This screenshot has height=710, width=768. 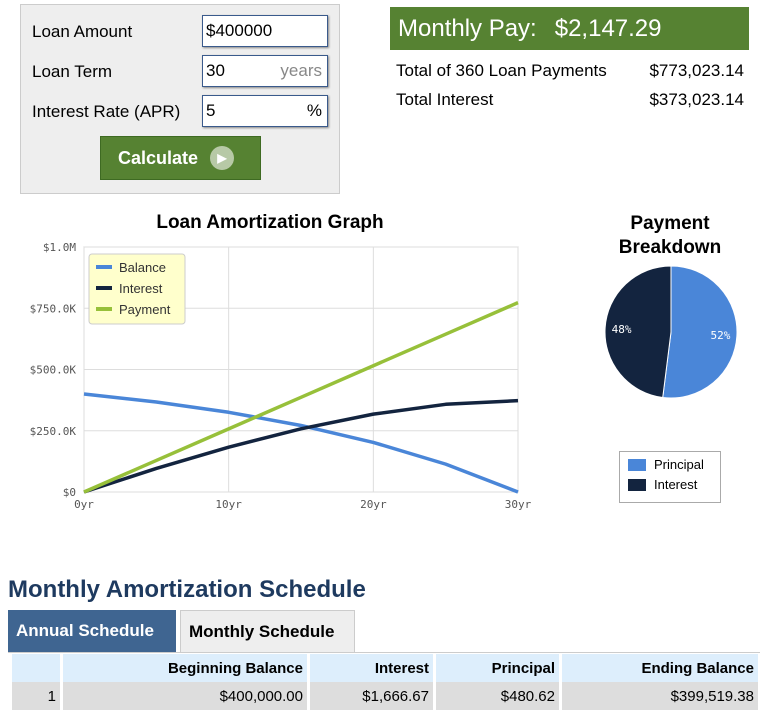 What do you see at coordinates (211, 110) in the screenshot?
I see `rate-value: 5` at bounding box center [211, 110].